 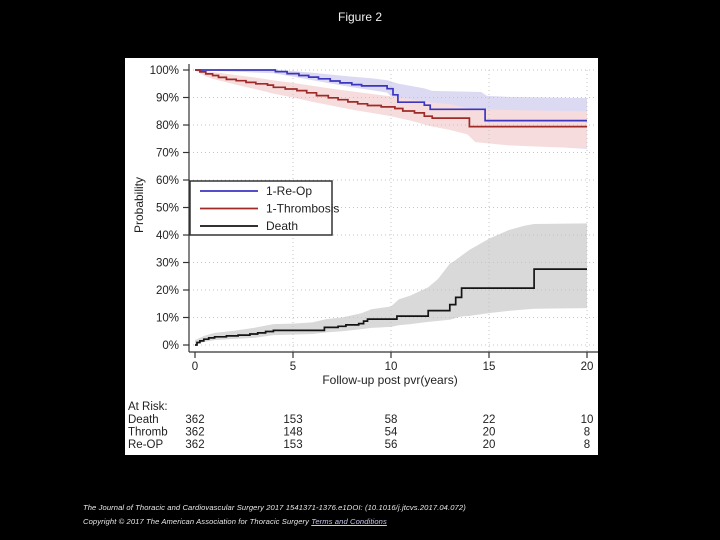 I want to click on terms-and-conditions-link: Terms and Conditions, so click(x=349, y=521).